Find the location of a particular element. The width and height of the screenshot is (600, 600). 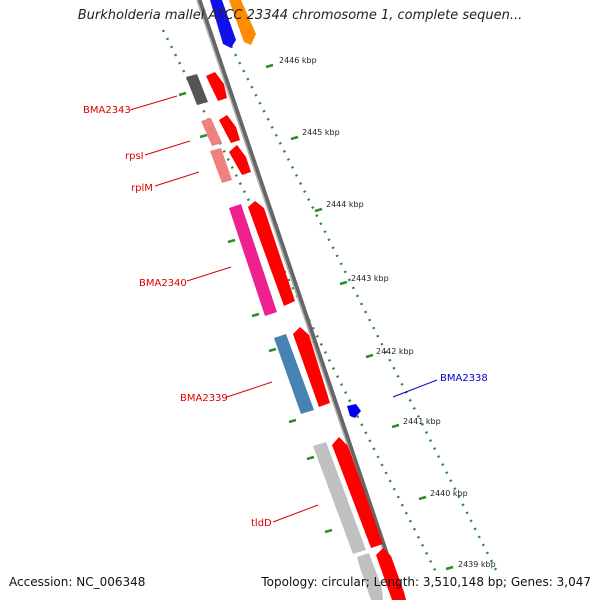

gene-tldd-strand-arrow is located at coordinates (357, 492).